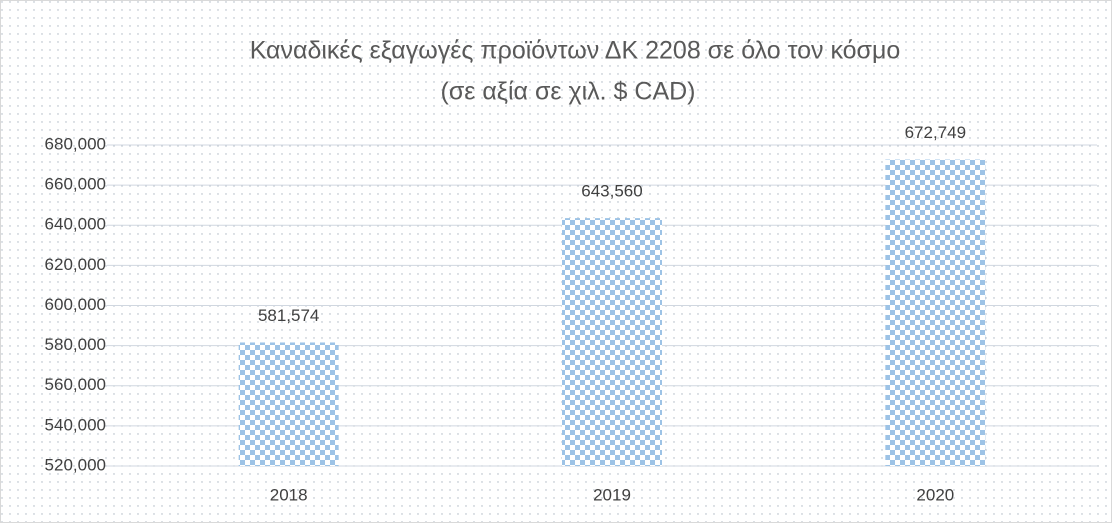 Image resolution: width=1112 pixels, height=523 pixels. I want to click on y-tick-label: 660,000, so click(75, 184).